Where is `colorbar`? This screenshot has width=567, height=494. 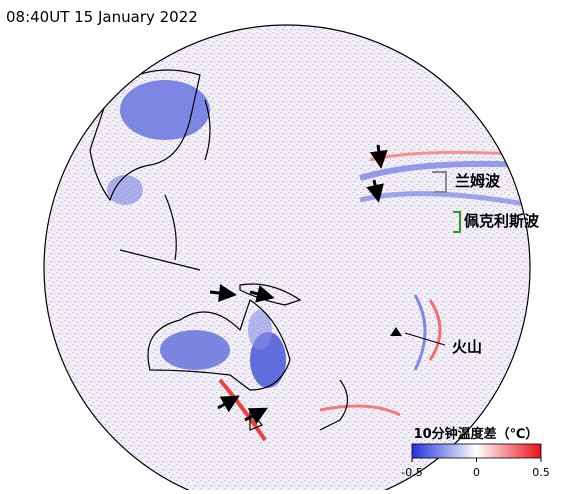 colorbar is located at coordinates (476, 451).